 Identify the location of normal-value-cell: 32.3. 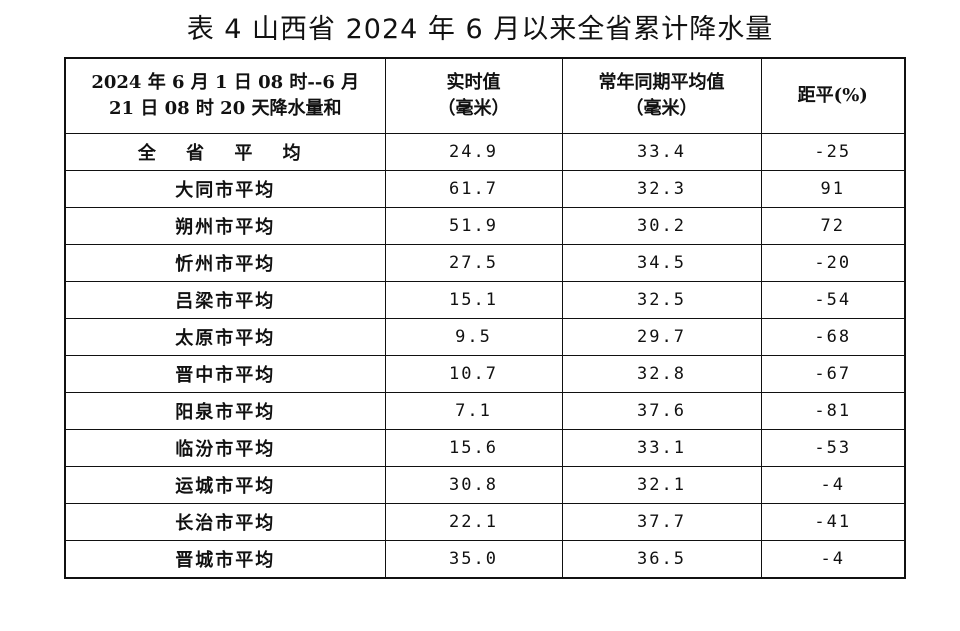
(661, 189).